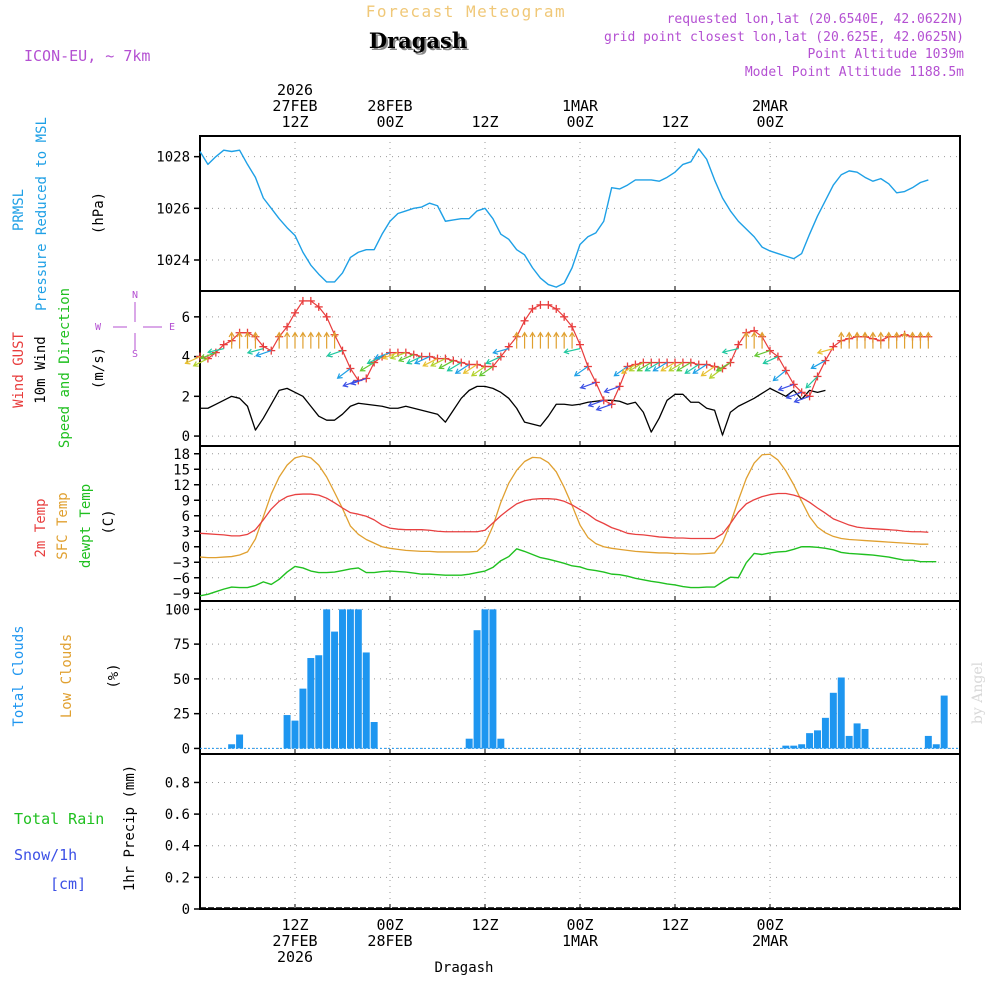  Describe the element at coordinates (186, 318) in the screenshot. I see `wind-ytick-label: 6` at that location.